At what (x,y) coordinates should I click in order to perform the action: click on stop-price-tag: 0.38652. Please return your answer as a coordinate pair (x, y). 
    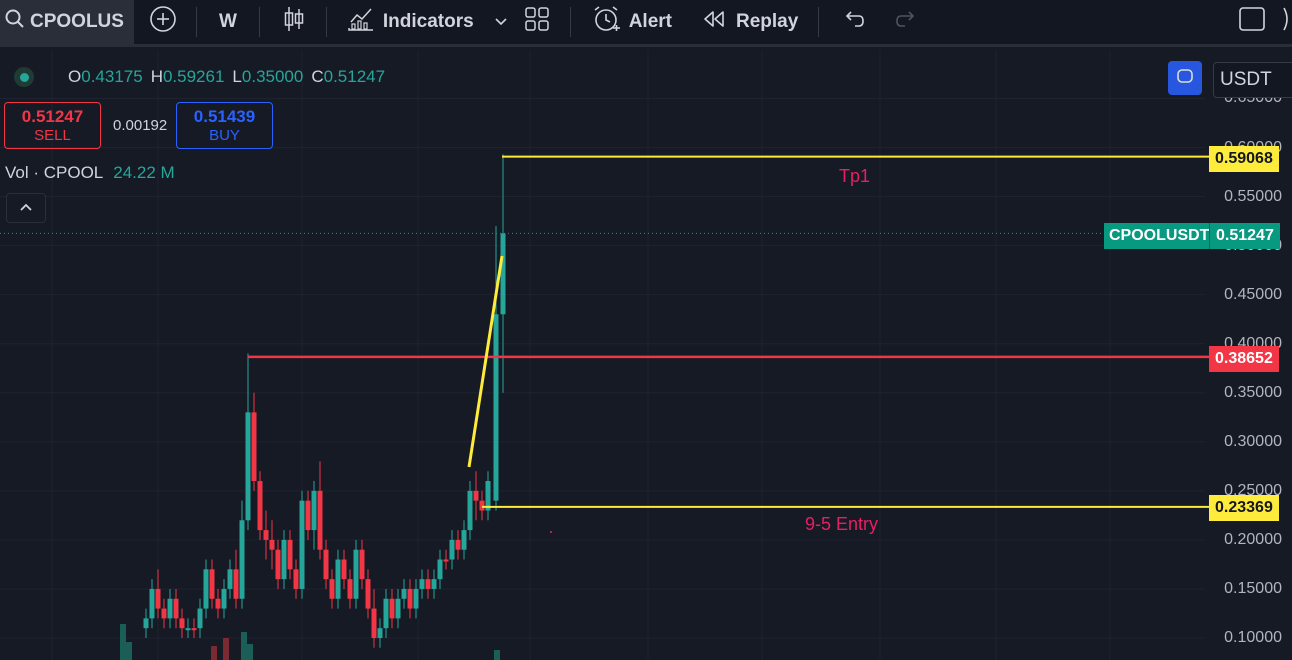
    Looking at the image, I should click on (1244, 359).